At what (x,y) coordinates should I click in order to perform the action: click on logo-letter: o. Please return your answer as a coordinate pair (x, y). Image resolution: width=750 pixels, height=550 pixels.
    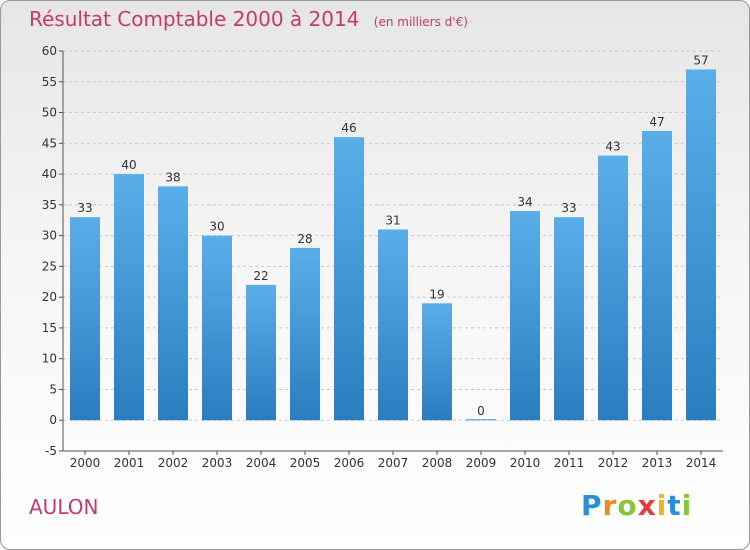
    Looking at the image, I should click on (627, 505).